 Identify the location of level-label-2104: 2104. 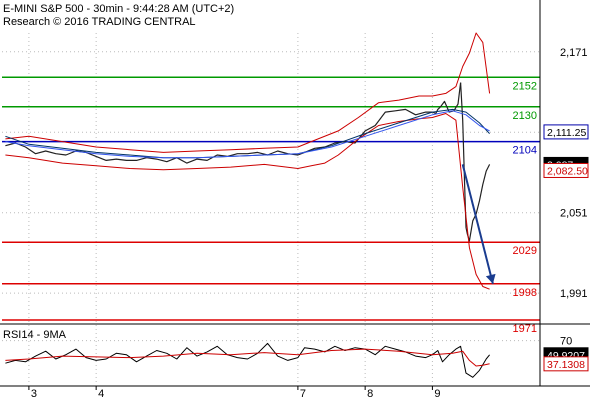
(525, 151).